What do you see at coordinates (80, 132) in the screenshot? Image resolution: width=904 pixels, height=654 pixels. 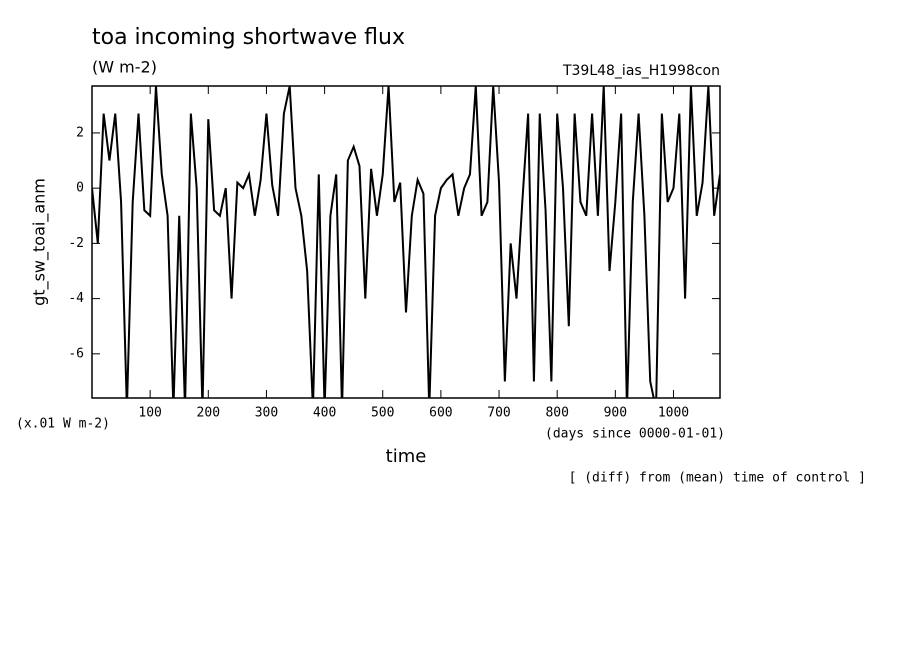 I see `y-tick-label: 2` at bounding box center [80, 132].